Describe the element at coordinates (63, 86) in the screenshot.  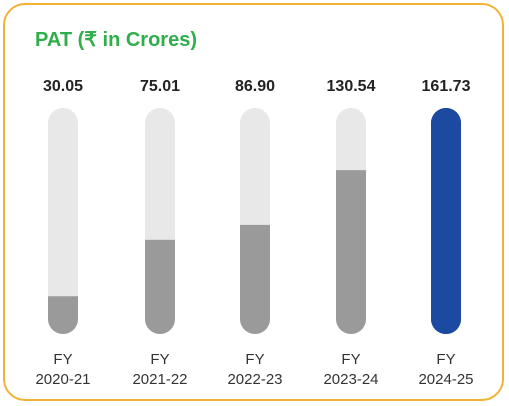
I see `value-label-0: 30.05` at that location.